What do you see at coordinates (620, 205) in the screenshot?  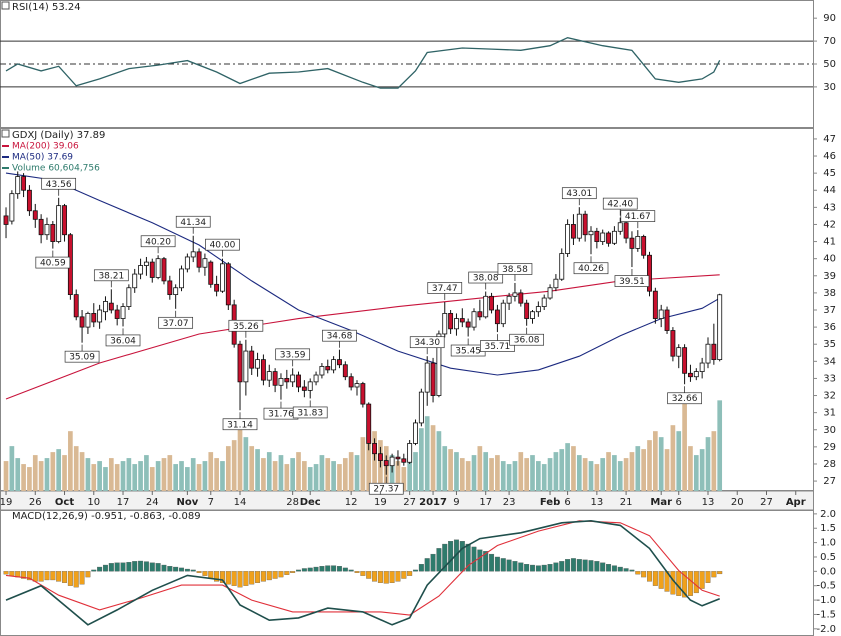 I see `annotation-label: 42.40` at bounding box center [620, 205].